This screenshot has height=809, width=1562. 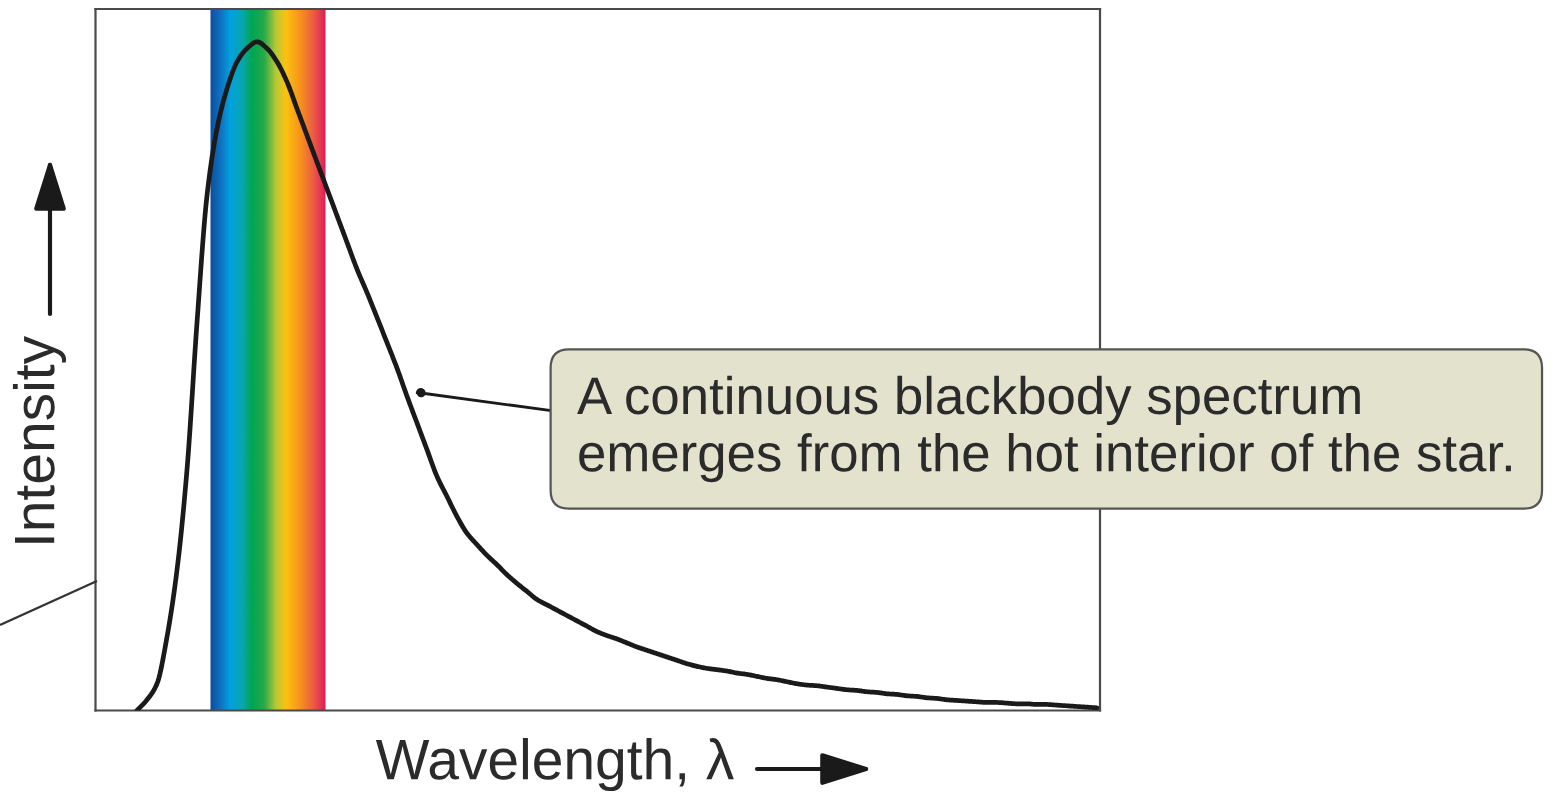 What do you see at coordinates (554, 765) in the screenshot?
I see `x-axis-title: Wavelength, λ` at bounding box center [554, 765].